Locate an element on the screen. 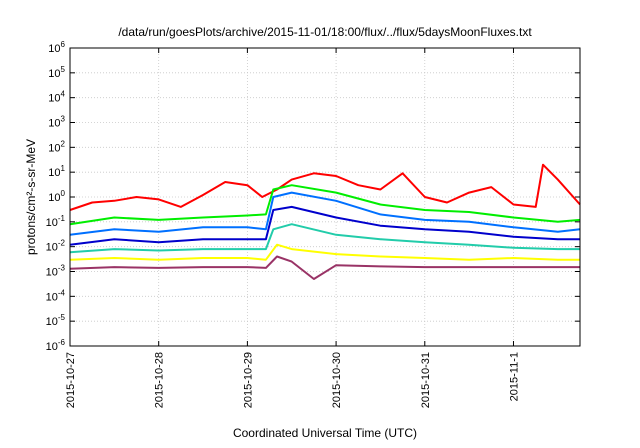 Image resolution: width=640 pixels, height=448 pixels. y-tick-label: 10⁰ is located at coordinates (56, 196).